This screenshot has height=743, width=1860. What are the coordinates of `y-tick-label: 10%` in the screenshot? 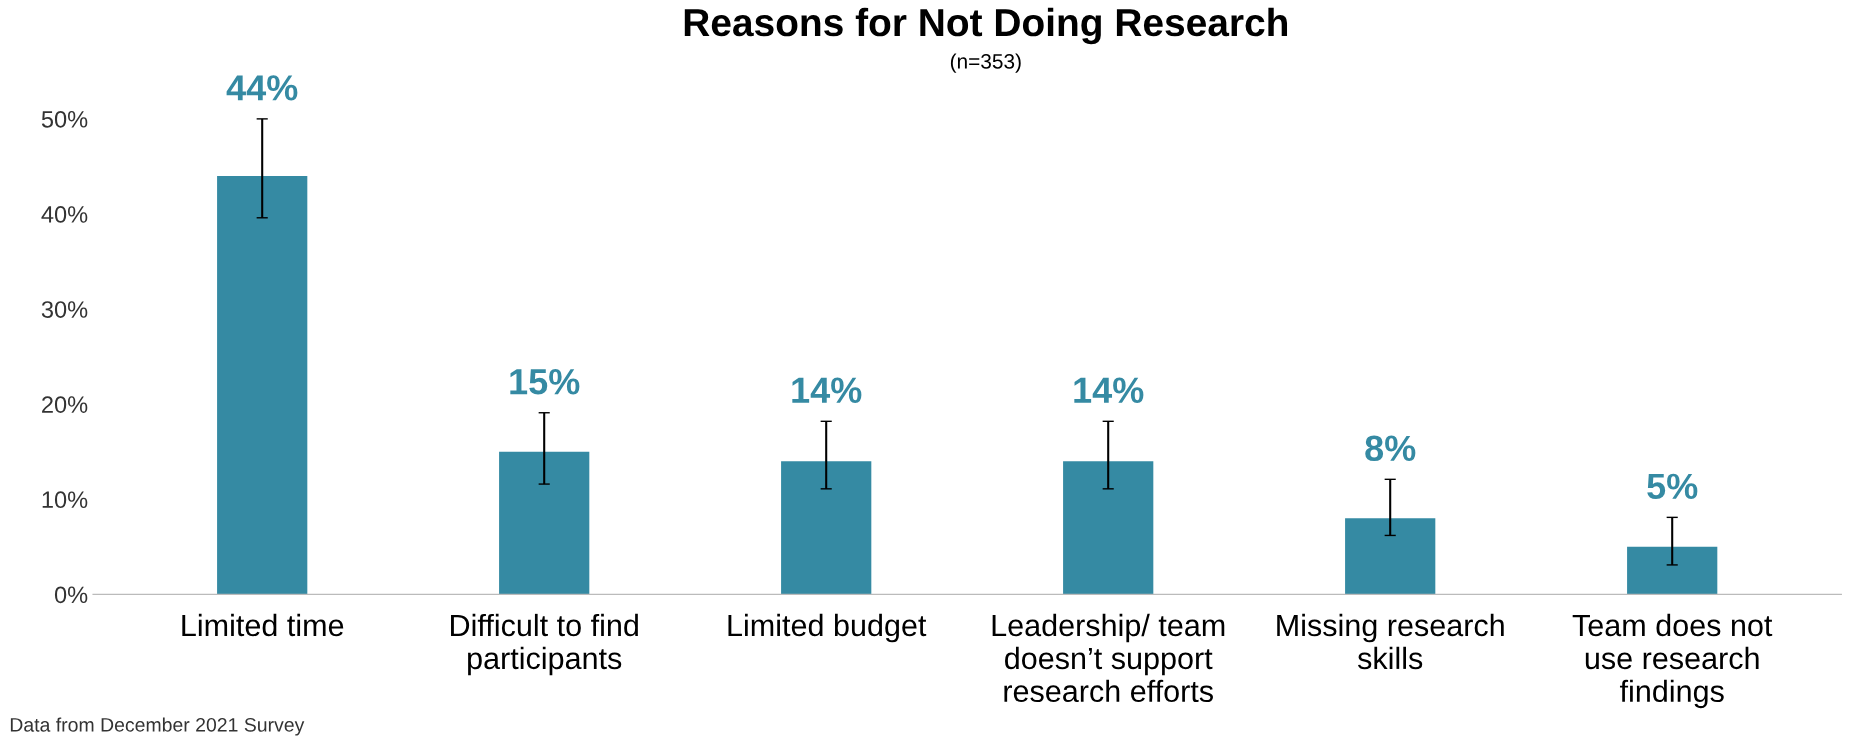 It's located at (65, 500).